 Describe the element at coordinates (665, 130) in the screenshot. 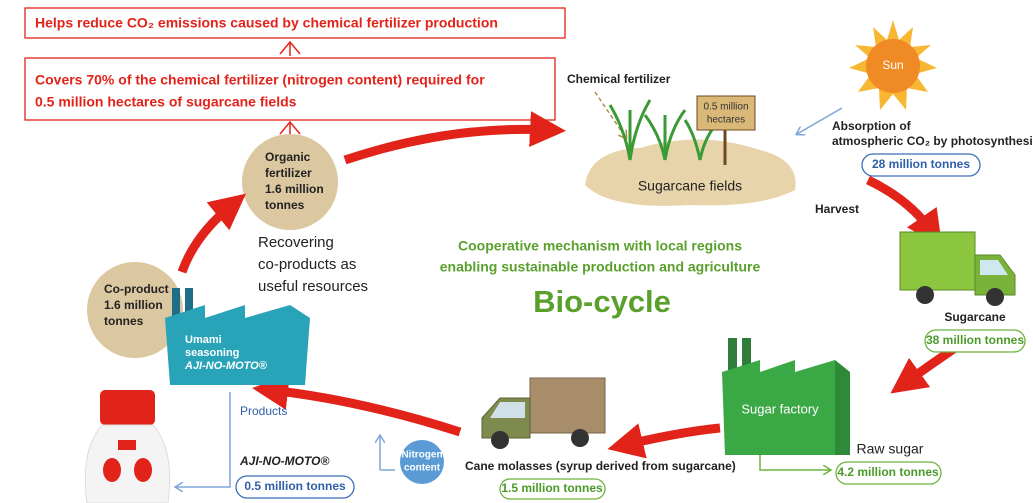

I see `sugarcane-plants` at that location.